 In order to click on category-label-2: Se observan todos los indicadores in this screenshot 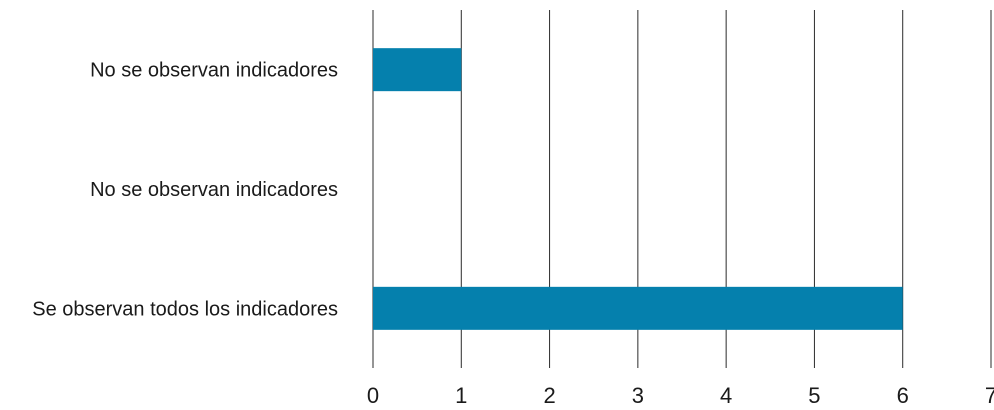, I will do `click(185, 309)`.